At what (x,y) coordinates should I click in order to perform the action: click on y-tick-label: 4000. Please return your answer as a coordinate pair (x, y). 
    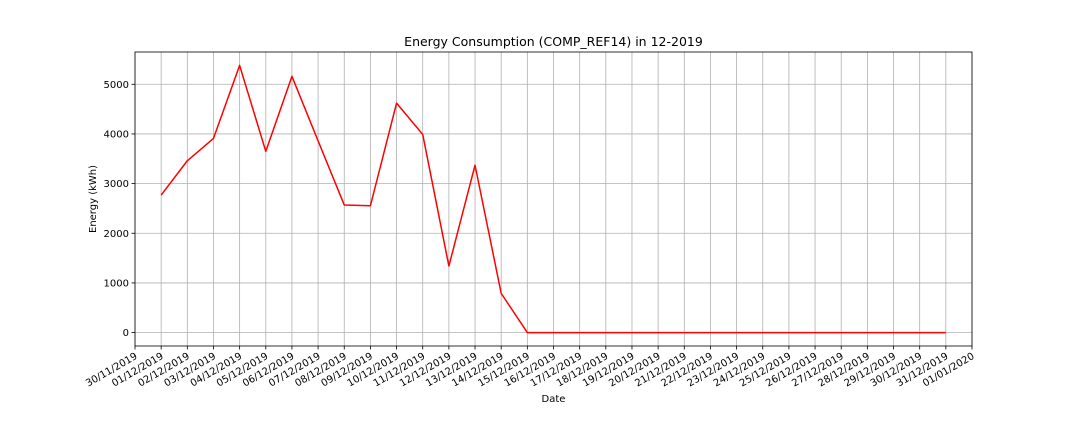
    Looking at the image, I should click on (116, 134).